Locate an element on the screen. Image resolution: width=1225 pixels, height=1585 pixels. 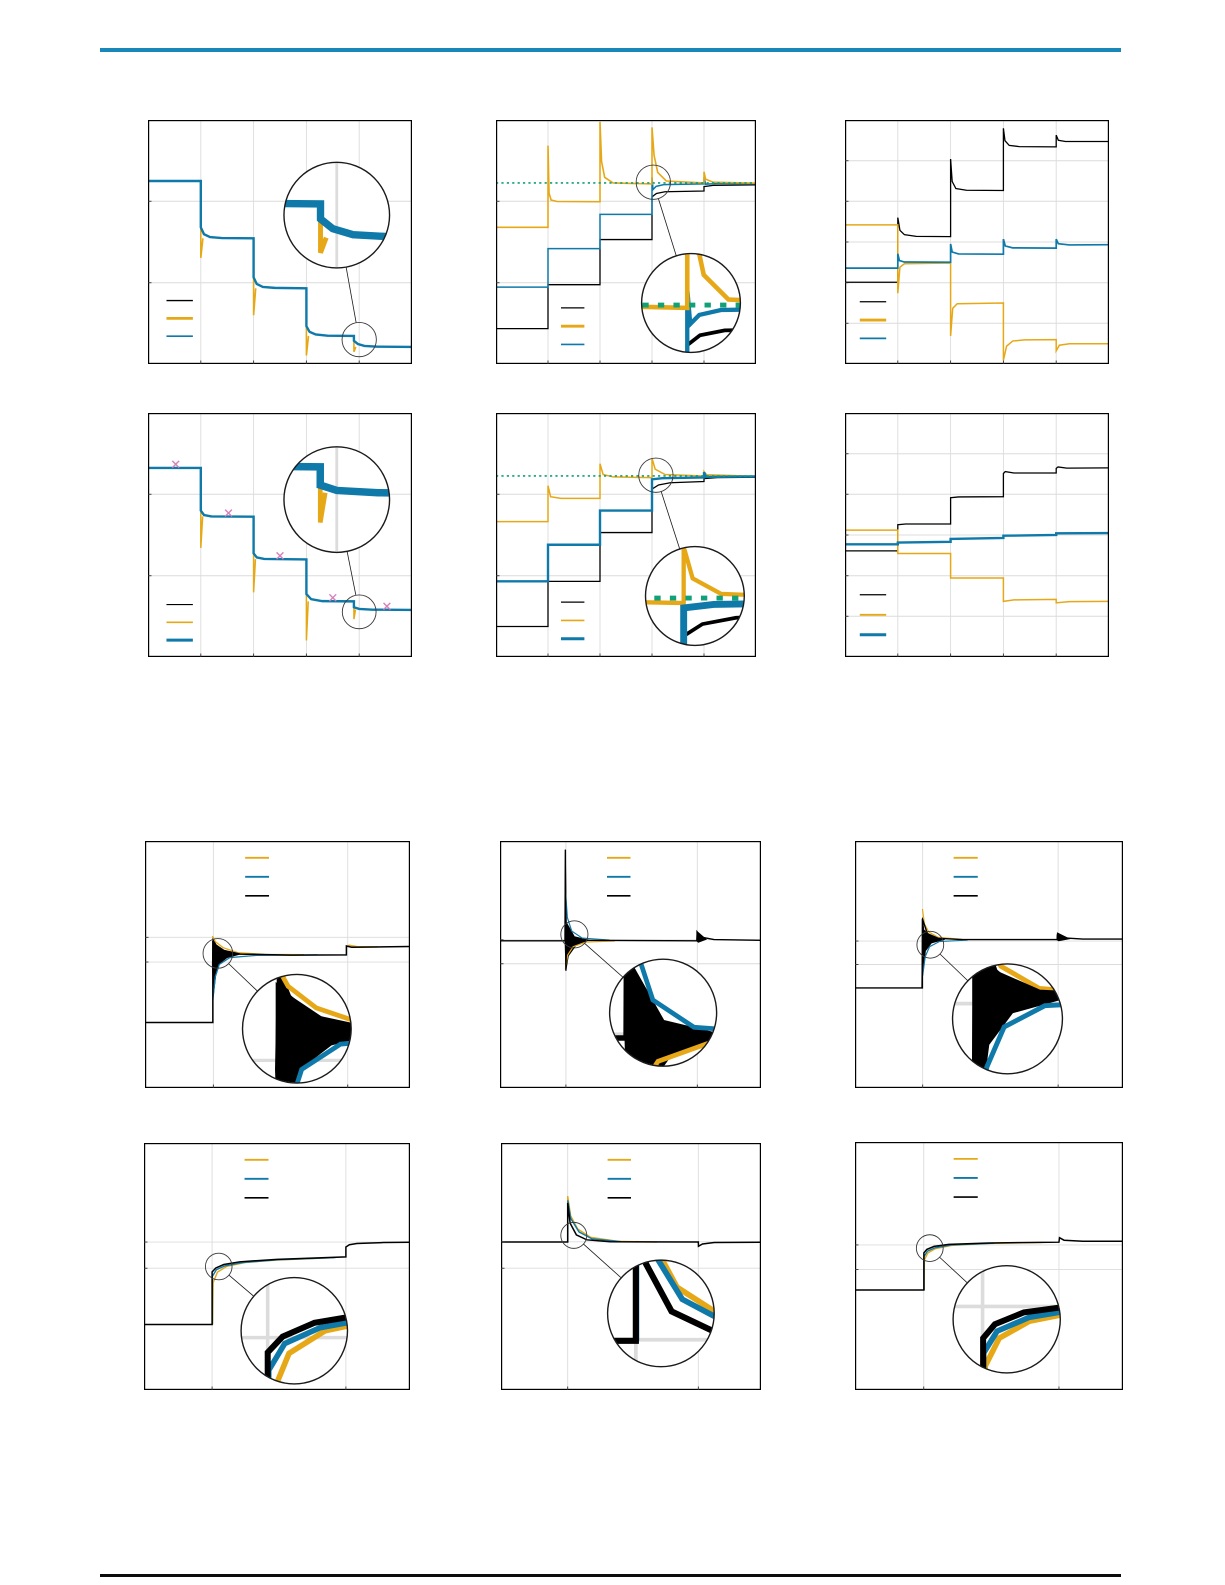
plot-svg-r2c2 is located at coordinates (626, 535).